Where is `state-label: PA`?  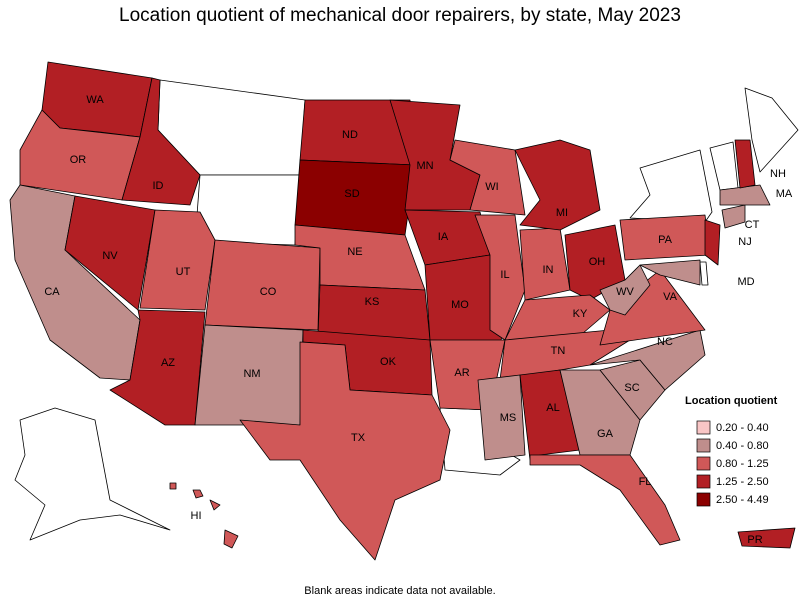 state-label: PA is located at coordinates (665, 240).